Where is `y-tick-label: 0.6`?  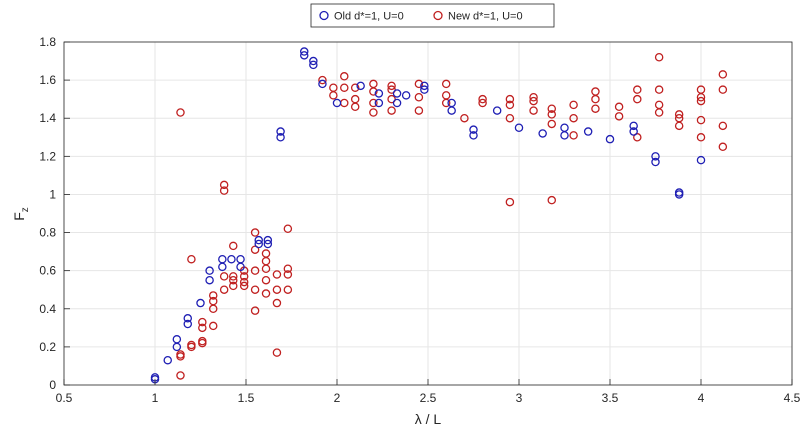
y-tick-label: 0.6 is located at coordinates (47, 271).